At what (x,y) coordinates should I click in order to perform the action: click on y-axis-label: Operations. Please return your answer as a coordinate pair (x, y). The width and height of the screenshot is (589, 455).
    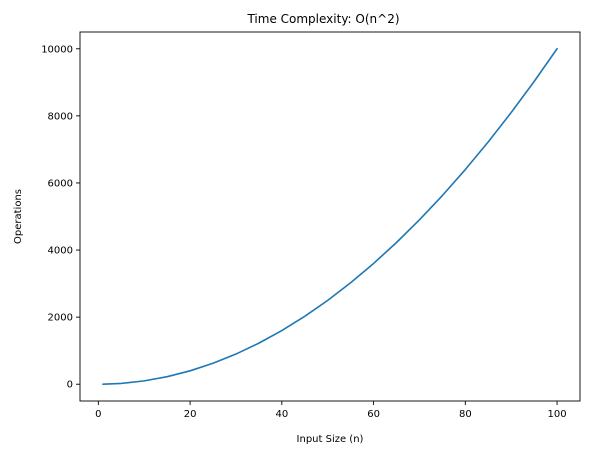
    Looking at the image, I should click on (18, 216).